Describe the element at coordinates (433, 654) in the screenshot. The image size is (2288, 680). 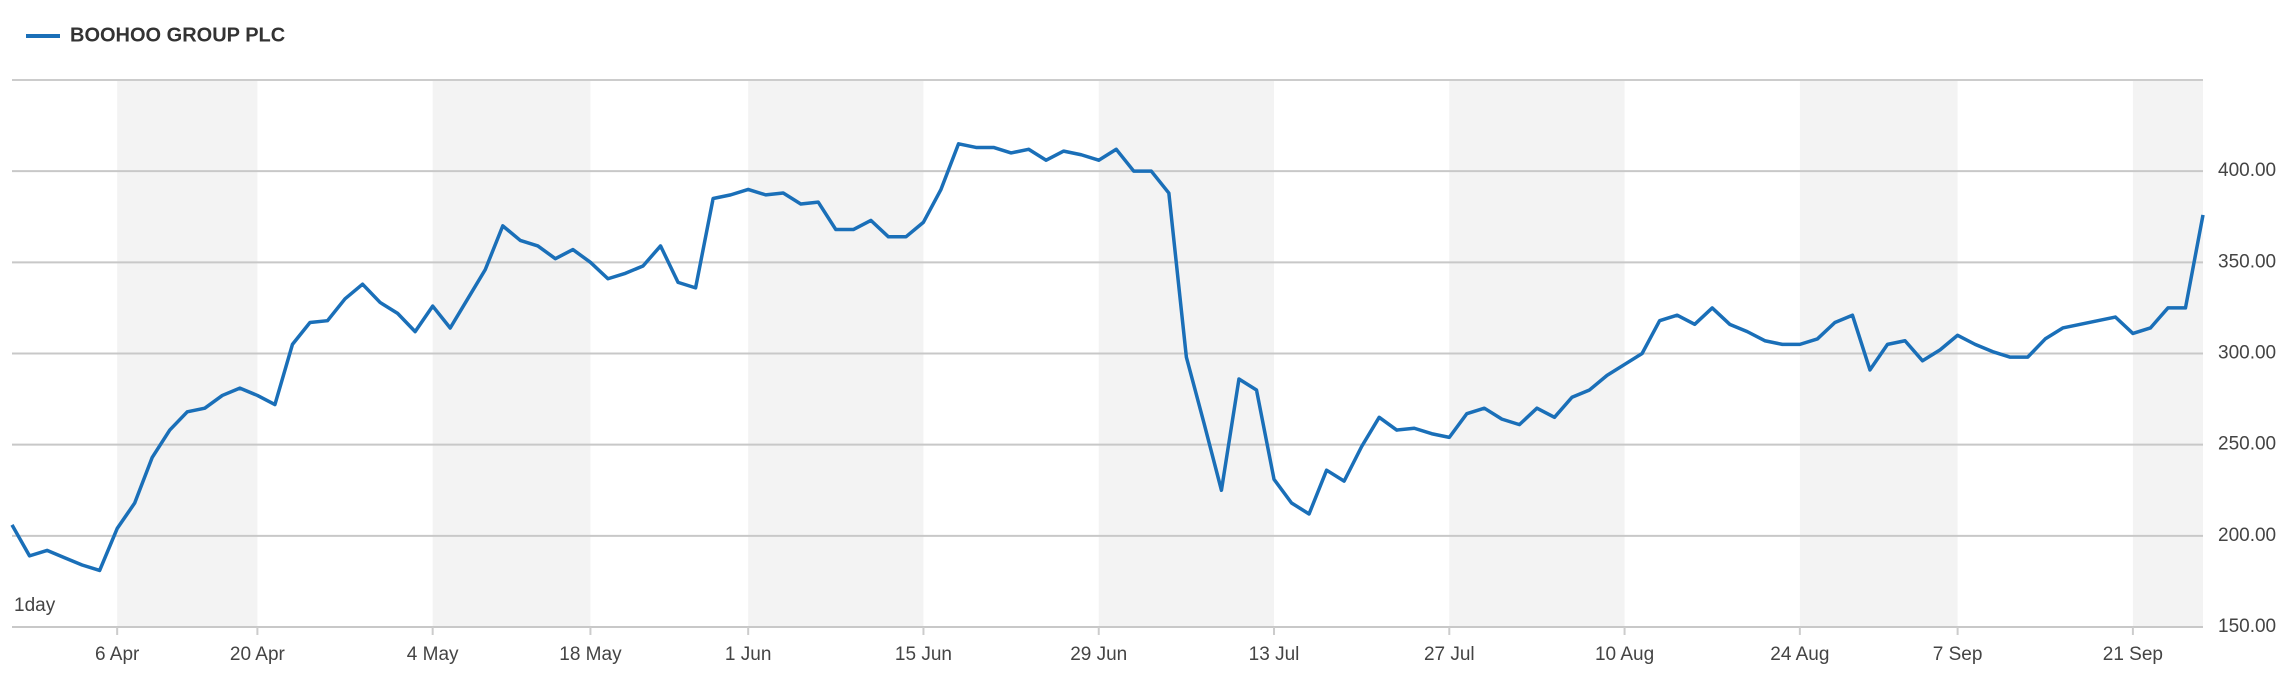
I see `x-tick-label: 4 May` at that location.